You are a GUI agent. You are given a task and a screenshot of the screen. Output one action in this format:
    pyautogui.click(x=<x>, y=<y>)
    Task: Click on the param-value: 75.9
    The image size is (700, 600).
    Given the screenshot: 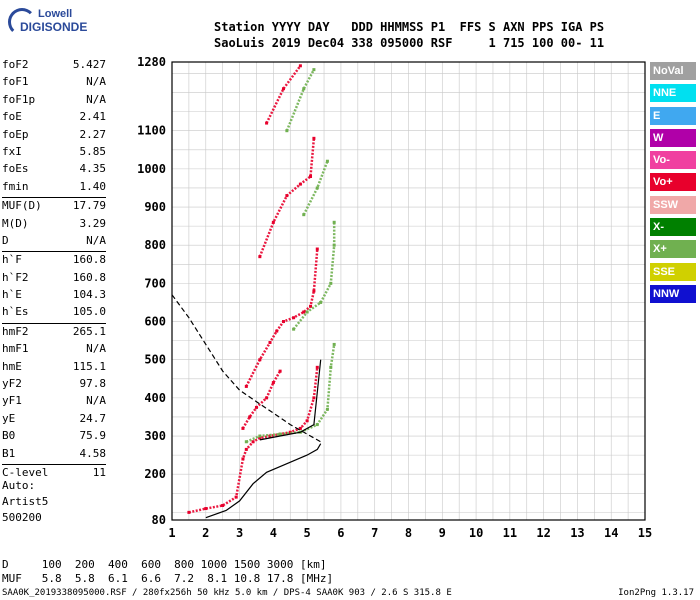 What is the action you would take?
    pyautogui.click(x=93, y=436)
    